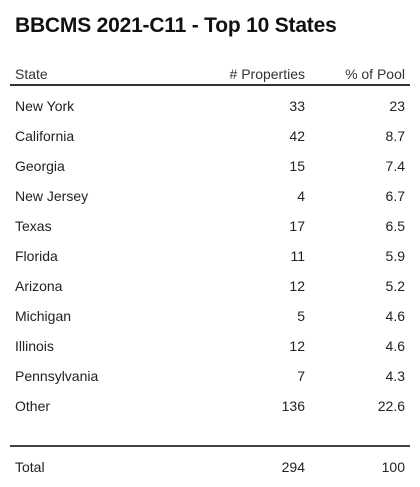 This screenshot has height=487, width=420. What do you see at coordinates (391, 406) in the screenshot?
I see `cell-pool: 22.6` at bounding box center [391, 406].